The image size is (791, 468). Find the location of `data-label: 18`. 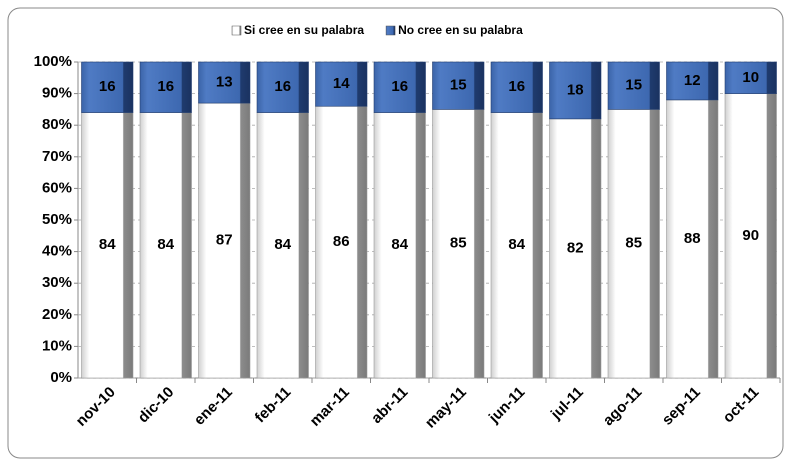

data-label: 18 is located at coordinates (575, 89).